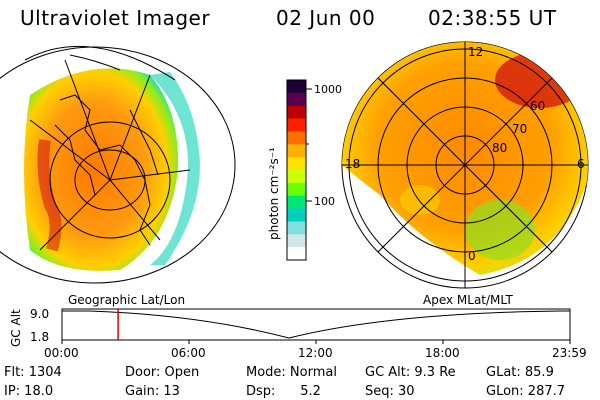  Describe the element at coordinates (352, 164) in the screenshot. I see `mlt-label-18: 18` at that location.